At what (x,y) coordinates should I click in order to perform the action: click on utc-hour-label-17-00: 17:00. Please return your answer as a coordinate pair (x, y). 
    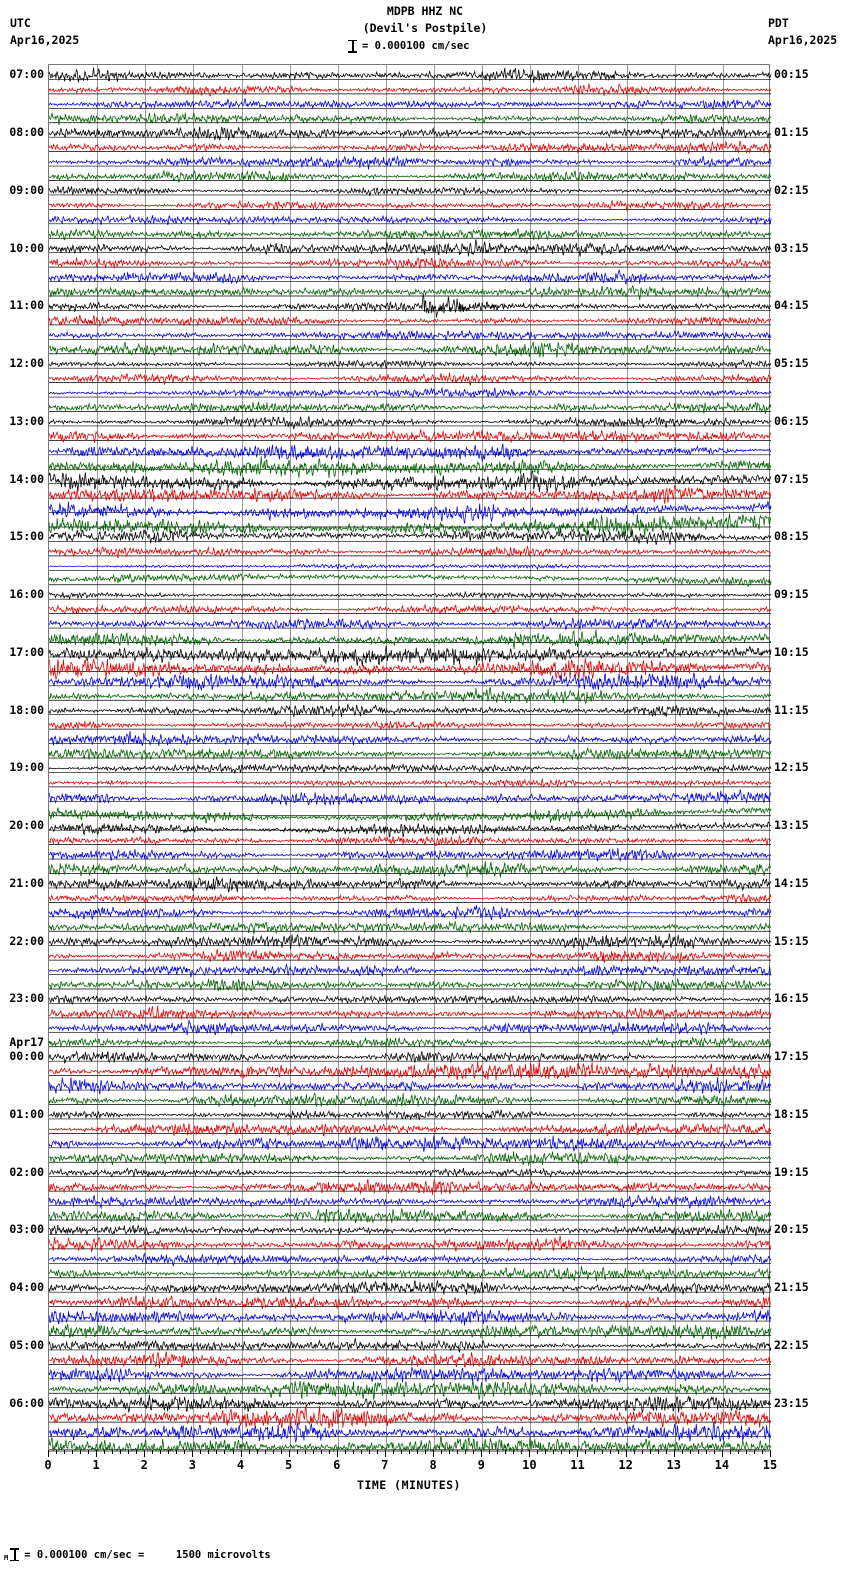
    Looking at the image, I should click on (26, 651).